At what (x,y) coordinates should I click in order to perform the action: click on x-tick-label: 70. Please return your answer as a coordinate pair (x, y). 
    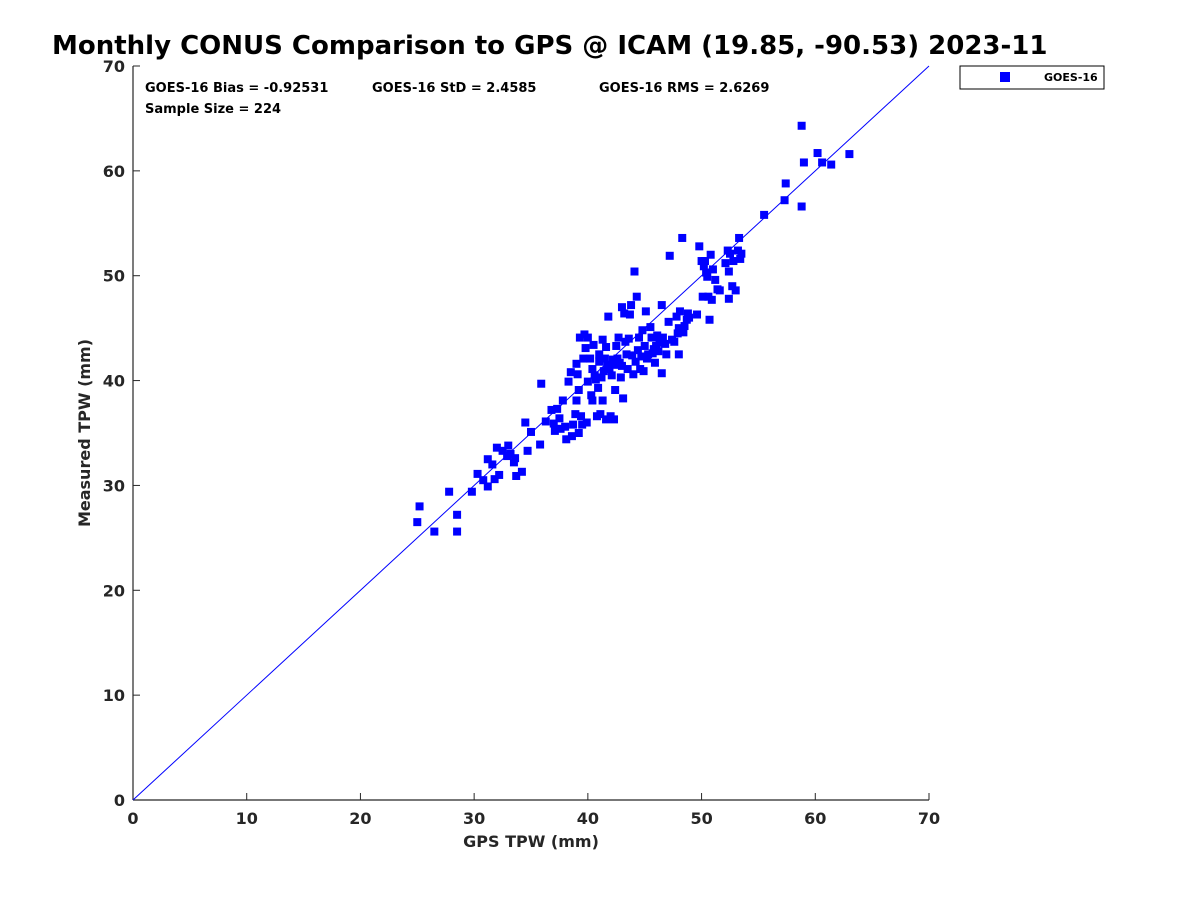
    Looking at the image, I should click on (929, 818).